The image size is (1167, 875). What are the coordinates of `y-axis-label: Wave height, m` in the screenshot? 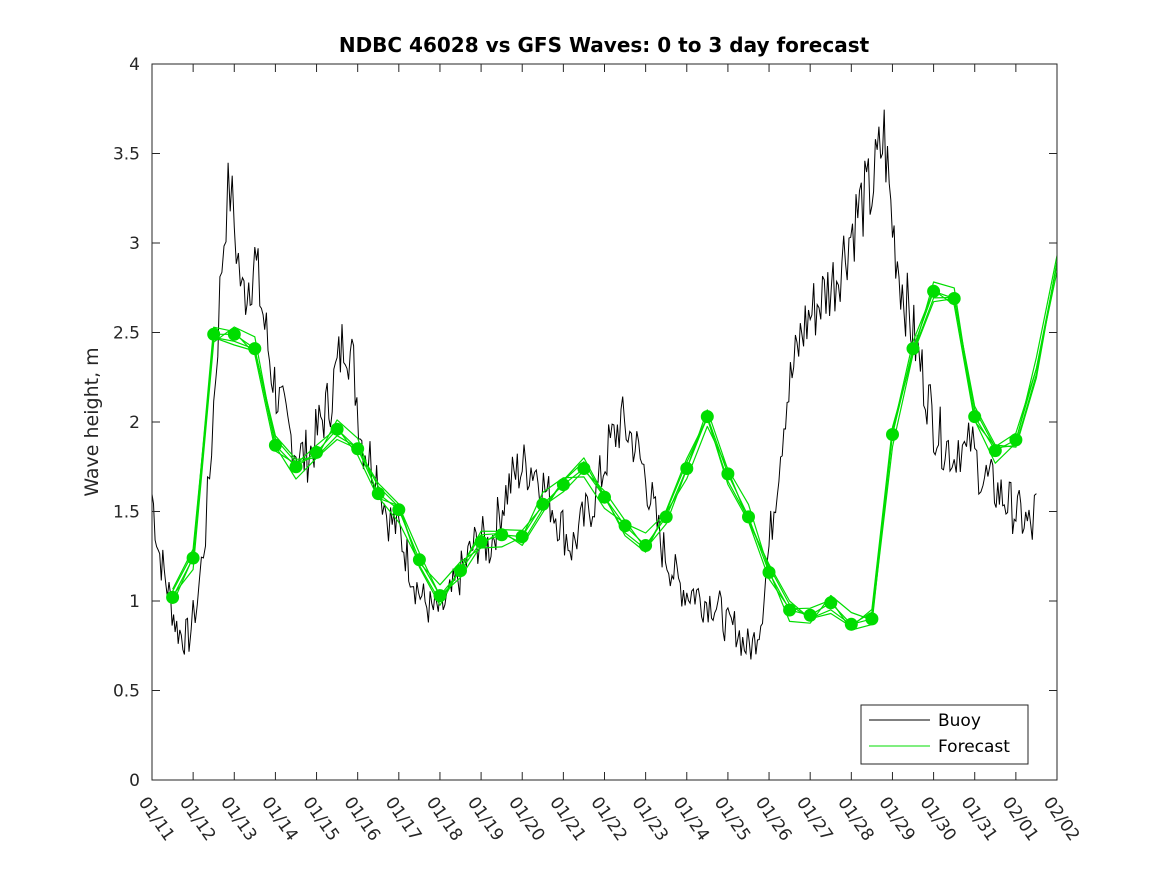 It's located at (92, 421).